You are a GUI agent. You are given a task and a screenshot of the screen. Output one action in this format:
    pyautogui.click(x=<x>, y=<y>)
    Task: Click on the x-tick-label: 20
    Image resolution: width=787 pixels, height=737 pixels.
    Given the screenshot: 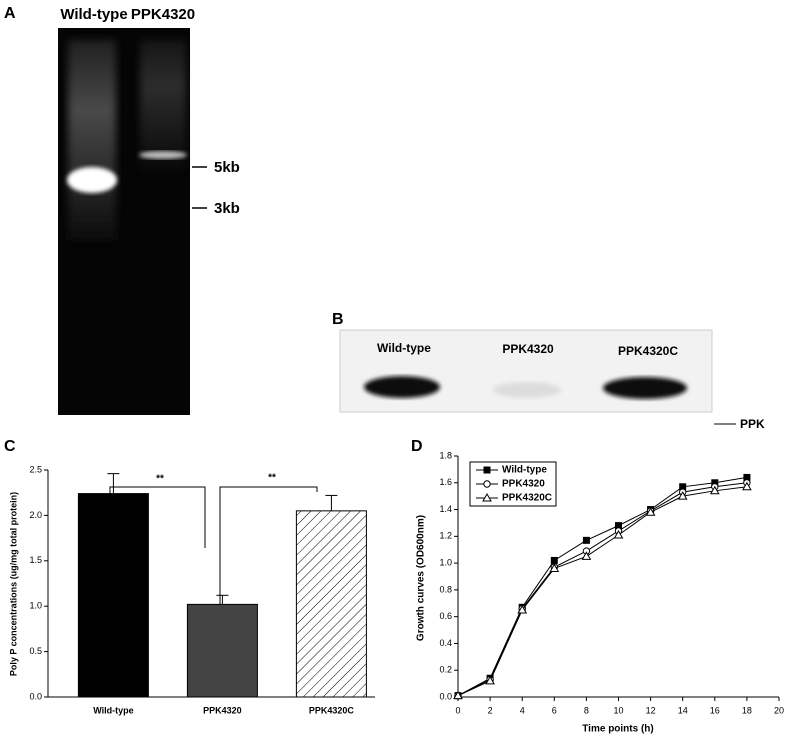 What is the action you would take?
    pyautogui.click(x=779, y=710)
    